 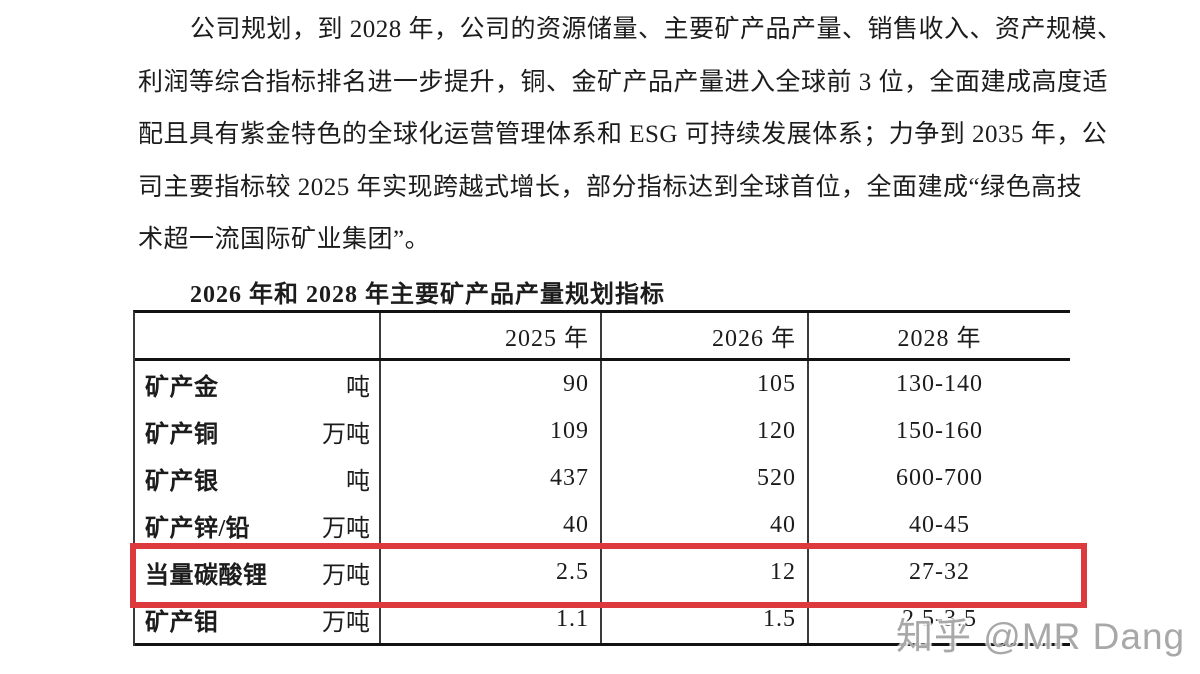 I want to click on cell-value: 2.5, so click(x=572, y=572).